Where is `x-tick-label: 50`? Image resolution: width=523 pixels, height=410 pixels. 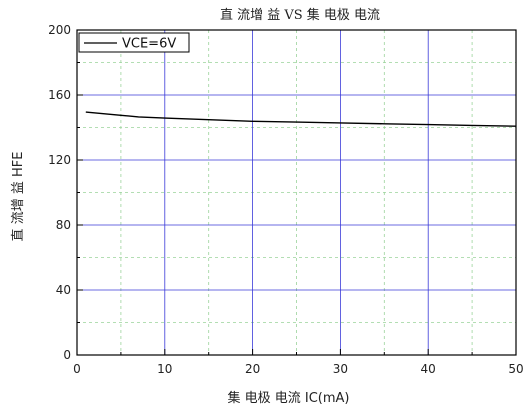 x-tick-label: 50 is located at coordinates (515, 369).